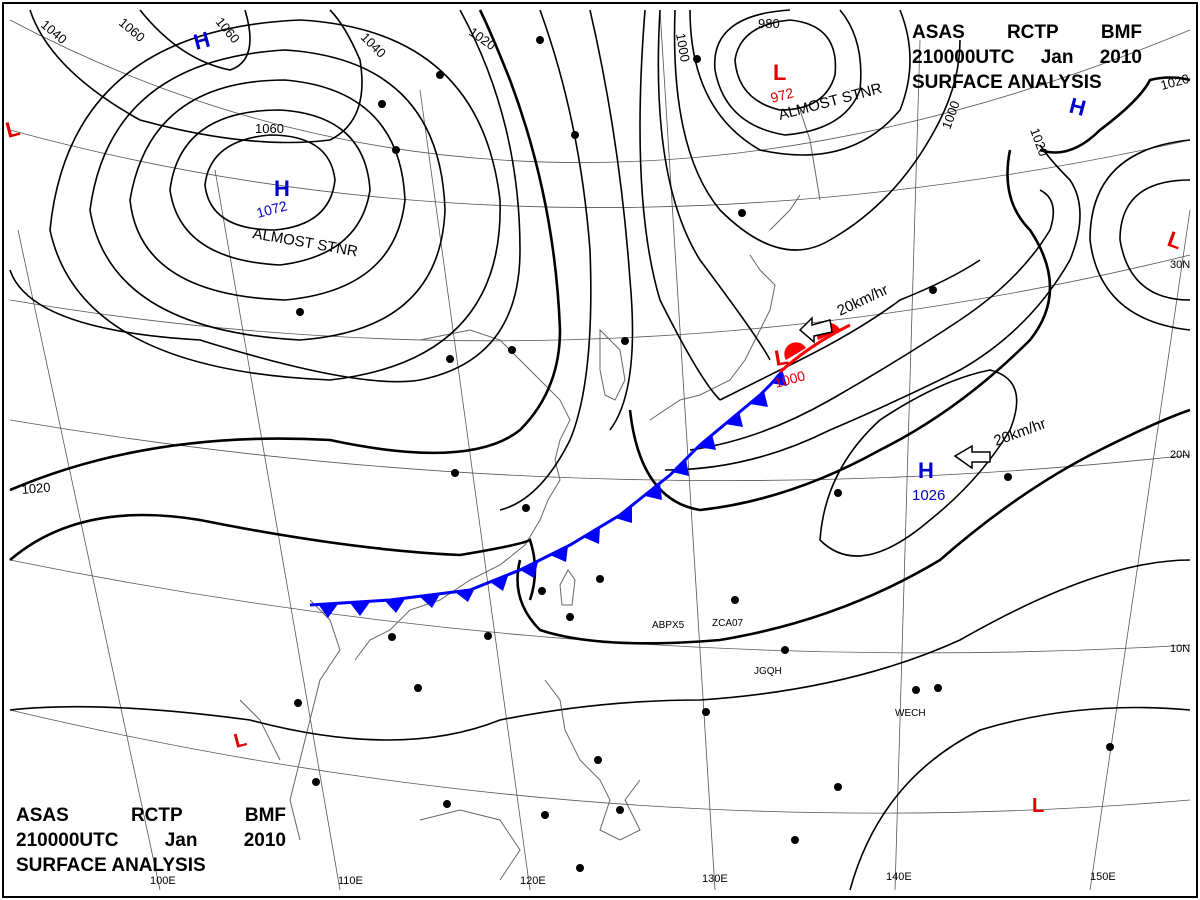  Describe the element at coordinates (462, 495) in the screenshot. I see `coast-east-asia` at that location.